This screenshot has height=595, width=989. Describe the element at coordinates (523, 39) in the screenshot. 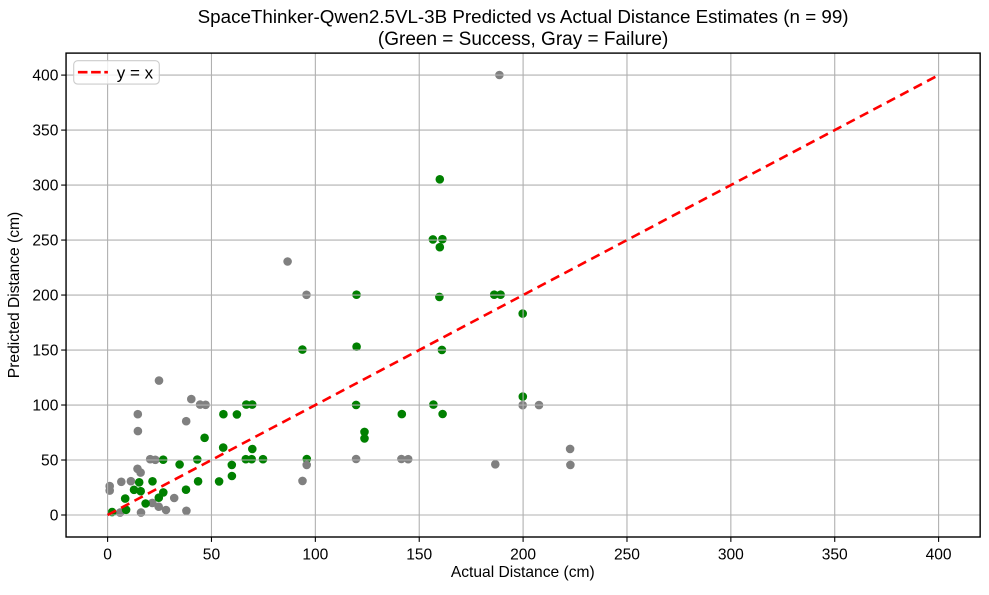

I see `svg-text:(Green = Success, Gray = Failu: (Green = Success, Gray = Failure)` at that location.